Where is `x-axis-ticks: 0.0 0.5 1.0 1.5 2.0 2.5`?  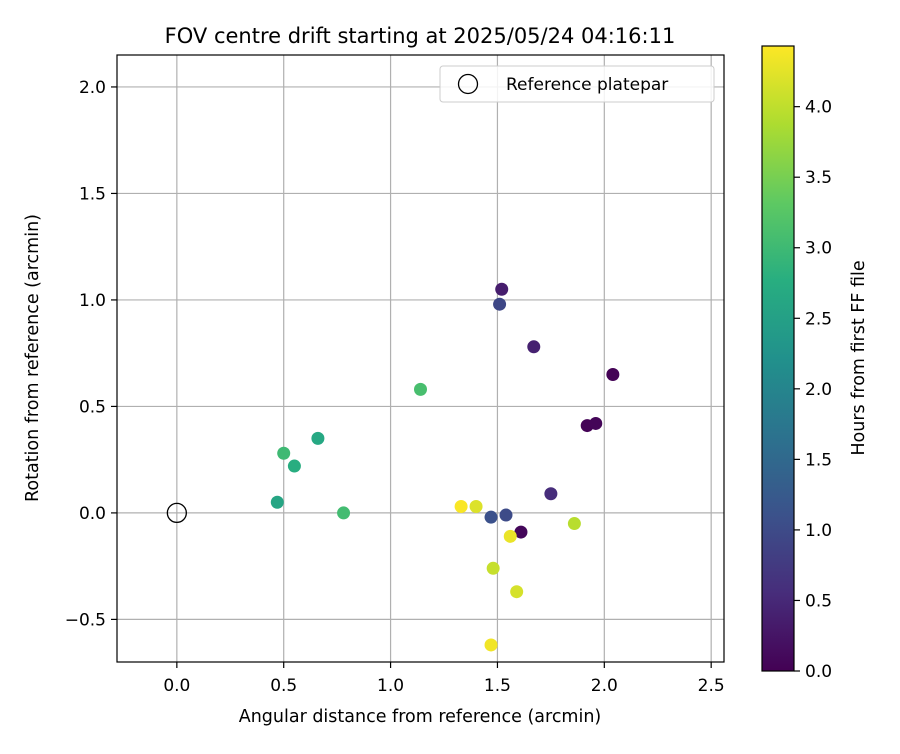 x-axis-ticks: 0.0 0.5 1.0 1.5 2.0 2.5 is located at coordinates (444, 679).